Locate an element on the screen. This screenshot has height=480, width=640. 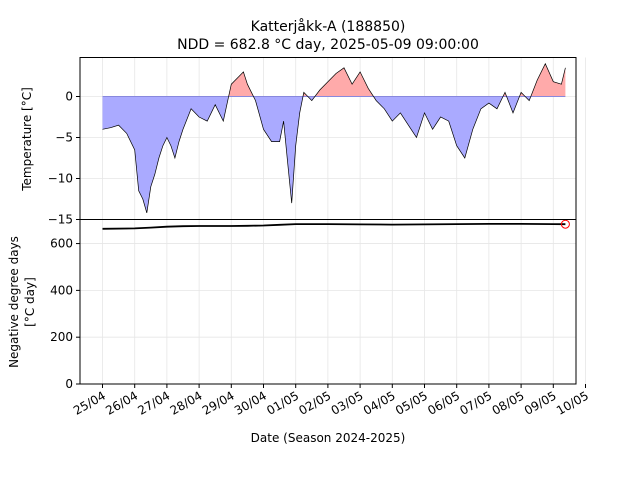
date-x-tick-label: 27/04 is located at coordinates (153, 402).